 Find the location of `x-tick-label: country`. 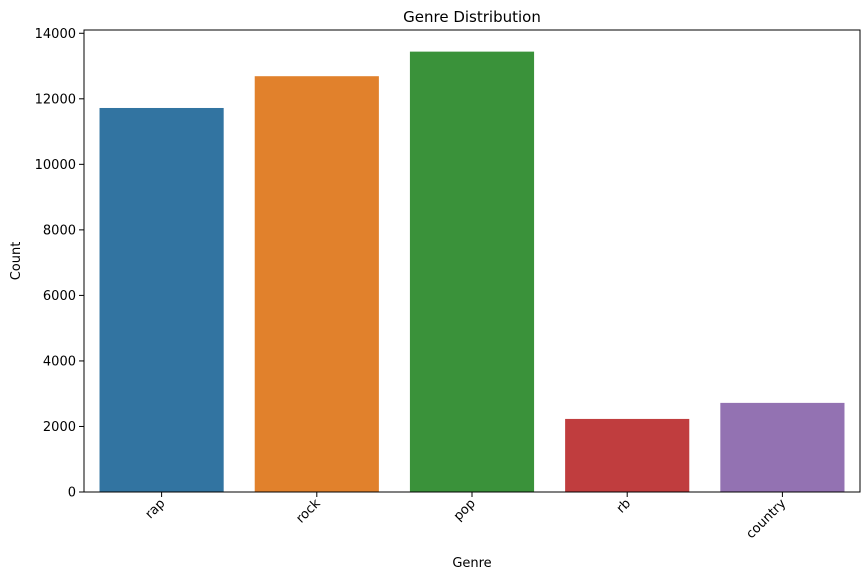

x-tick-label: country is located at coordinates (766, 519).